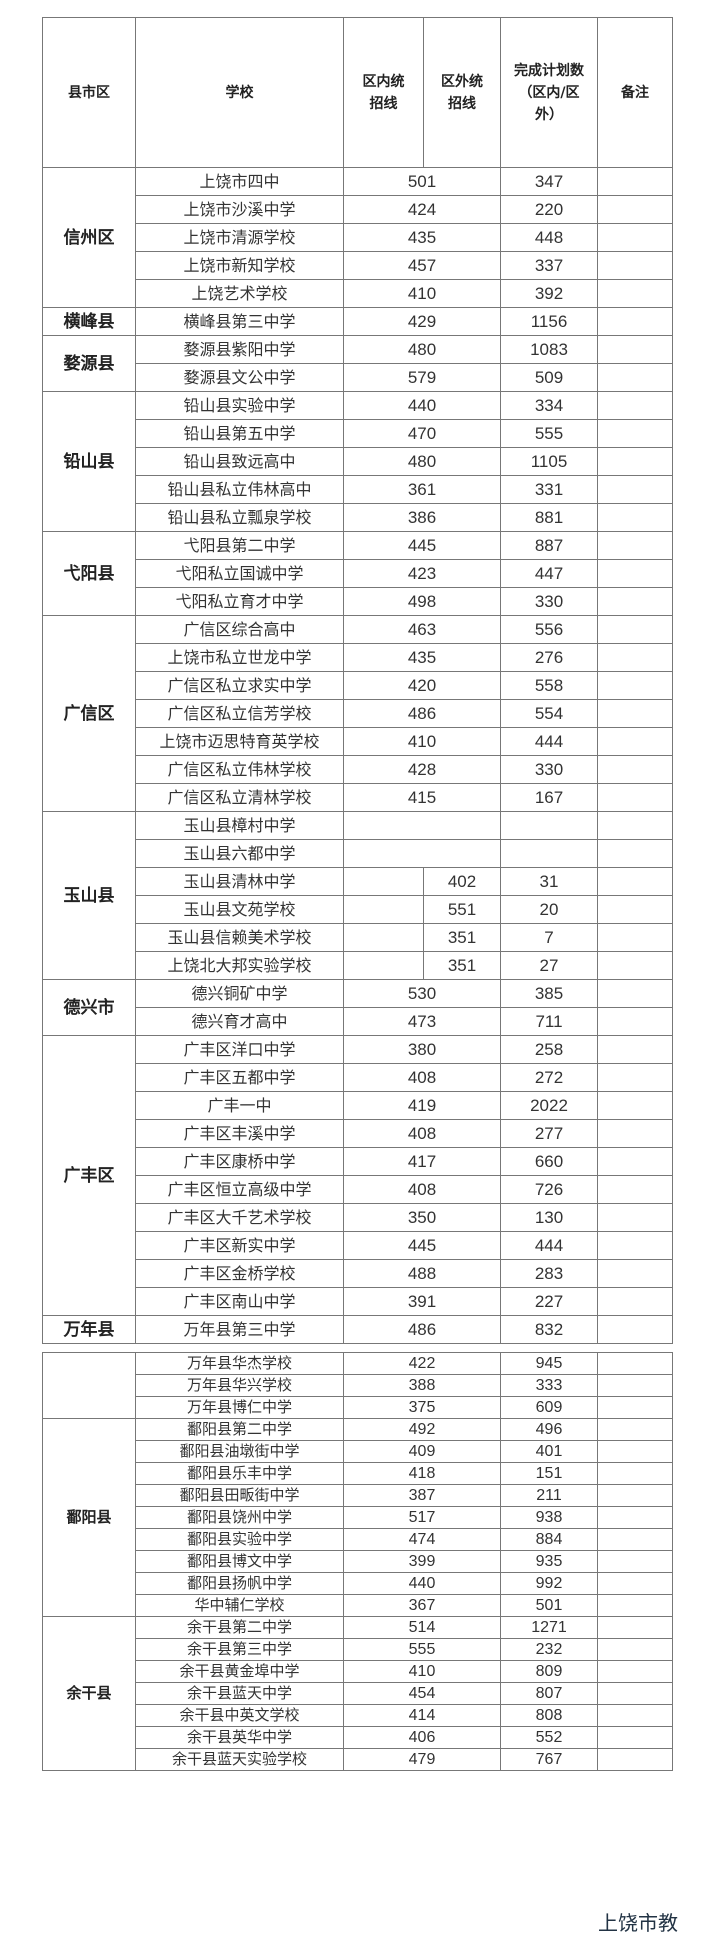 The width and height of the screenshot is (715, 1935). What do you see at coordinates (357, 573) in the screenshot?
I see `table-row: 弋阳县 弋阳县第二中学 445 887` at bounding box center [357, 573].